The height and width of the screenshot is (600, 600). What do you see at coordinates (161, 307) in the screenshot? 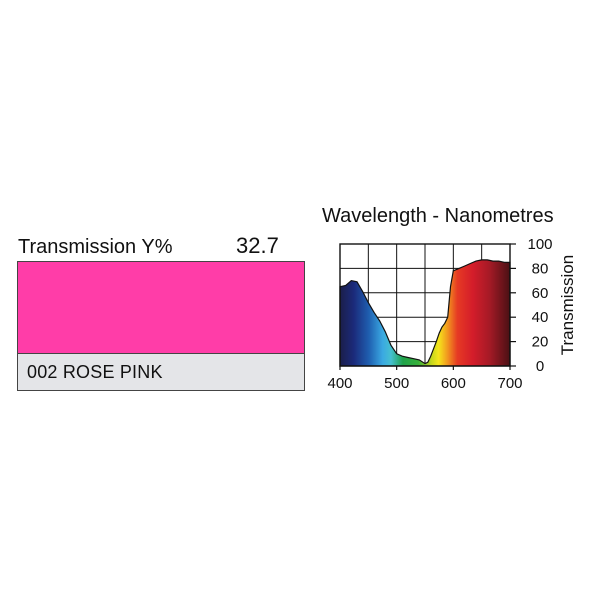
I see `color-swatch` at bounding box center [161, 307].